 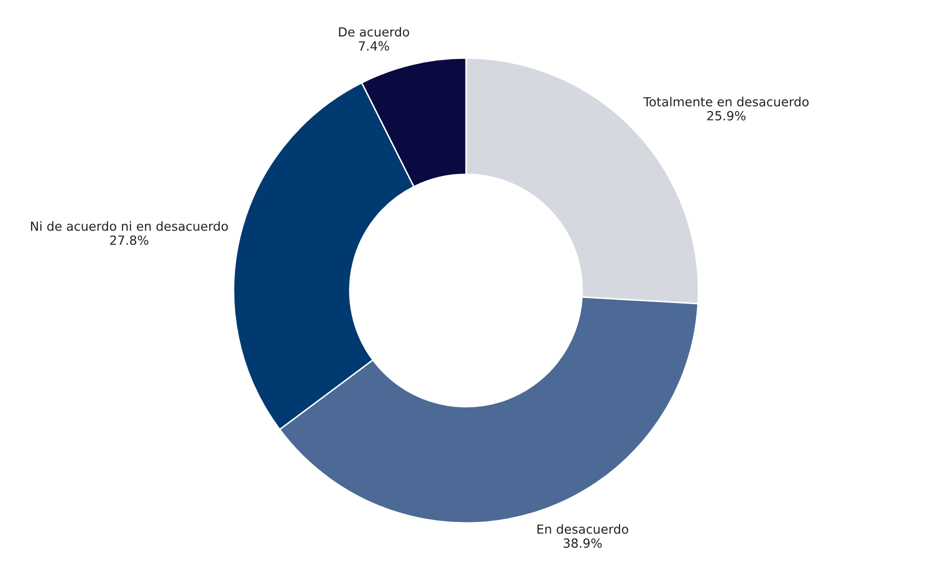 What do you see at coordinates (373, 46) in the screenshot?
I see `data-label: 7.4%` at bounding box center [373, 46].